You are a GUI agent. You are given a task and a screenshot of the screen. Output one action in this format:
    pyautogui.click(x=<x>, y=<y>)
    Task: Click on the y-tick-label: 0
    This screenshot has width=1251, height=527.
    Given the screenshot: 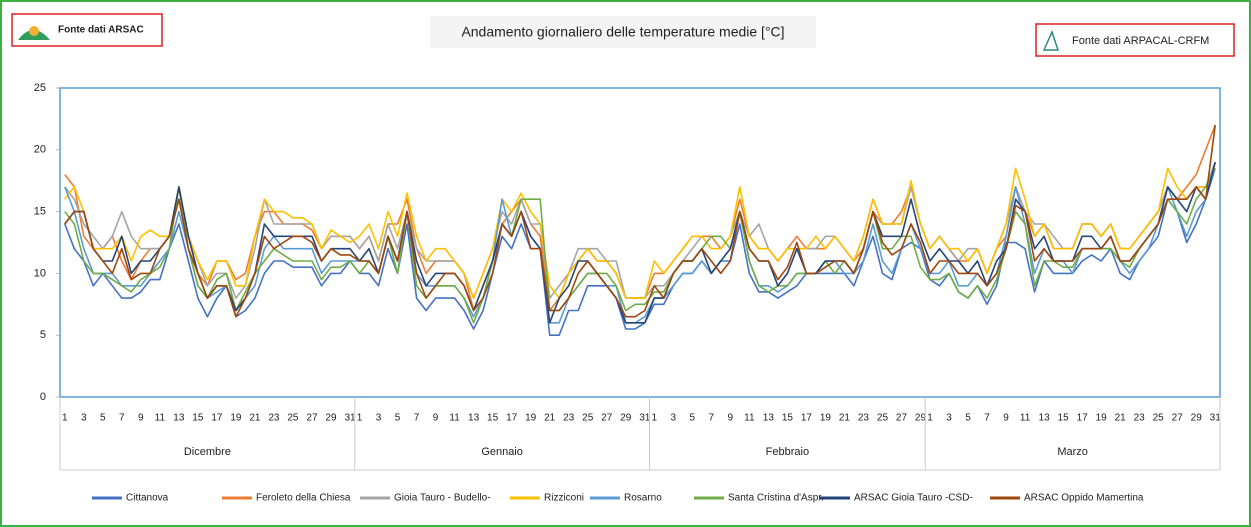 What is the action you would take?
    pyautogui.click(x=43, y=397)
    